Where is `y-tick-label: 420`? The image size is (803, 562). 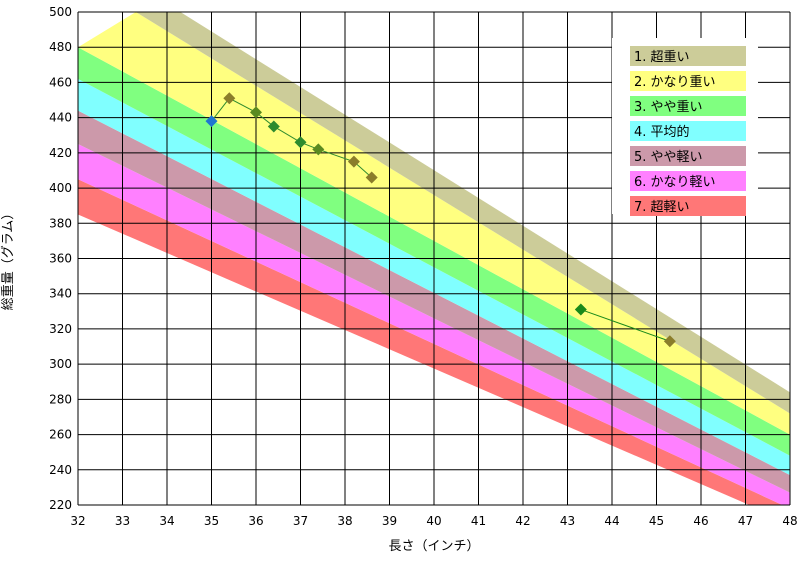
y-tick-label: 420 is located at coordinates (60, 153).